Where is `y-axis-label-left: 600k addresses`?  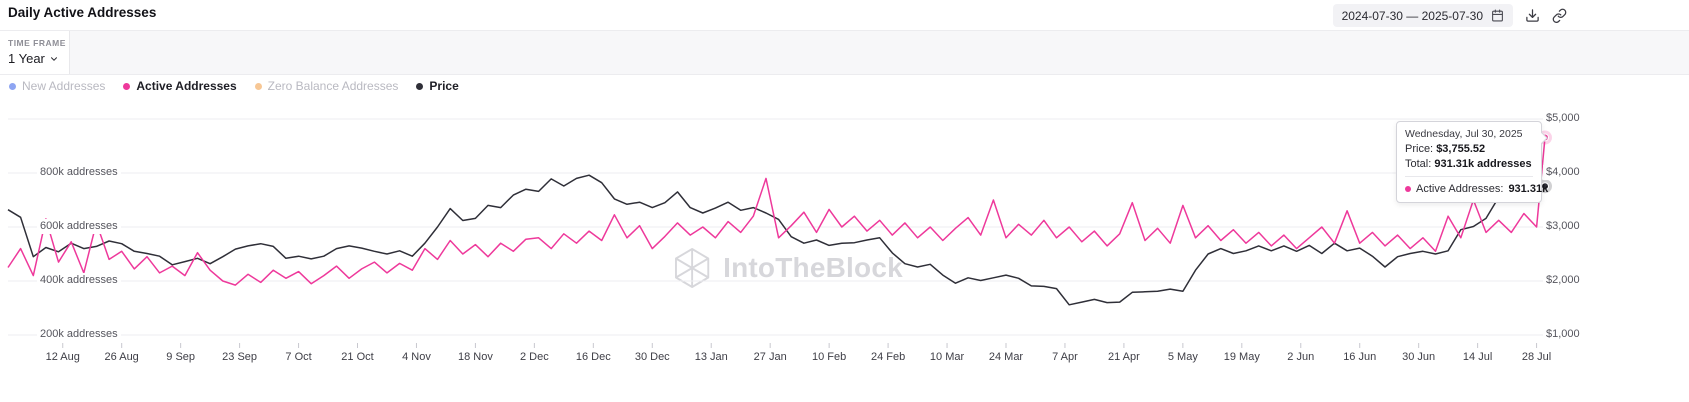 y-axis-label-left: 600k addresses is located at coordinates (79, 226).